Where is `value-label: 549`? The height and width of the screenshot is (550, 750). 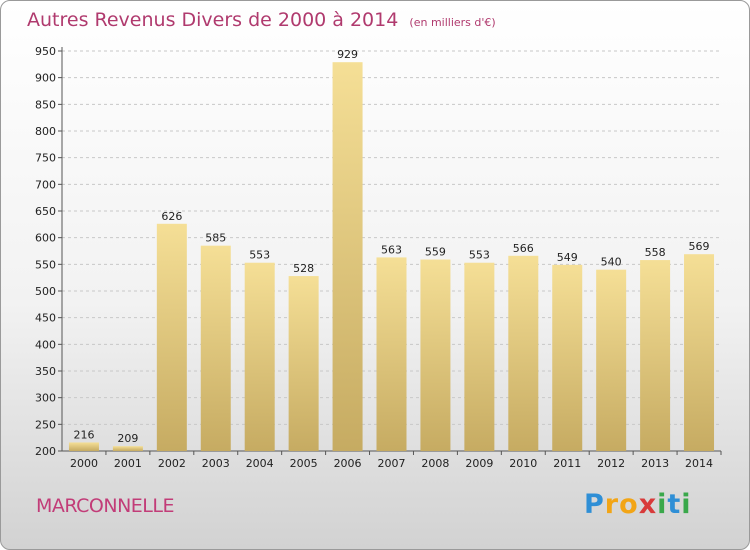
value-label: 549 is located at coordinates (567, 257).